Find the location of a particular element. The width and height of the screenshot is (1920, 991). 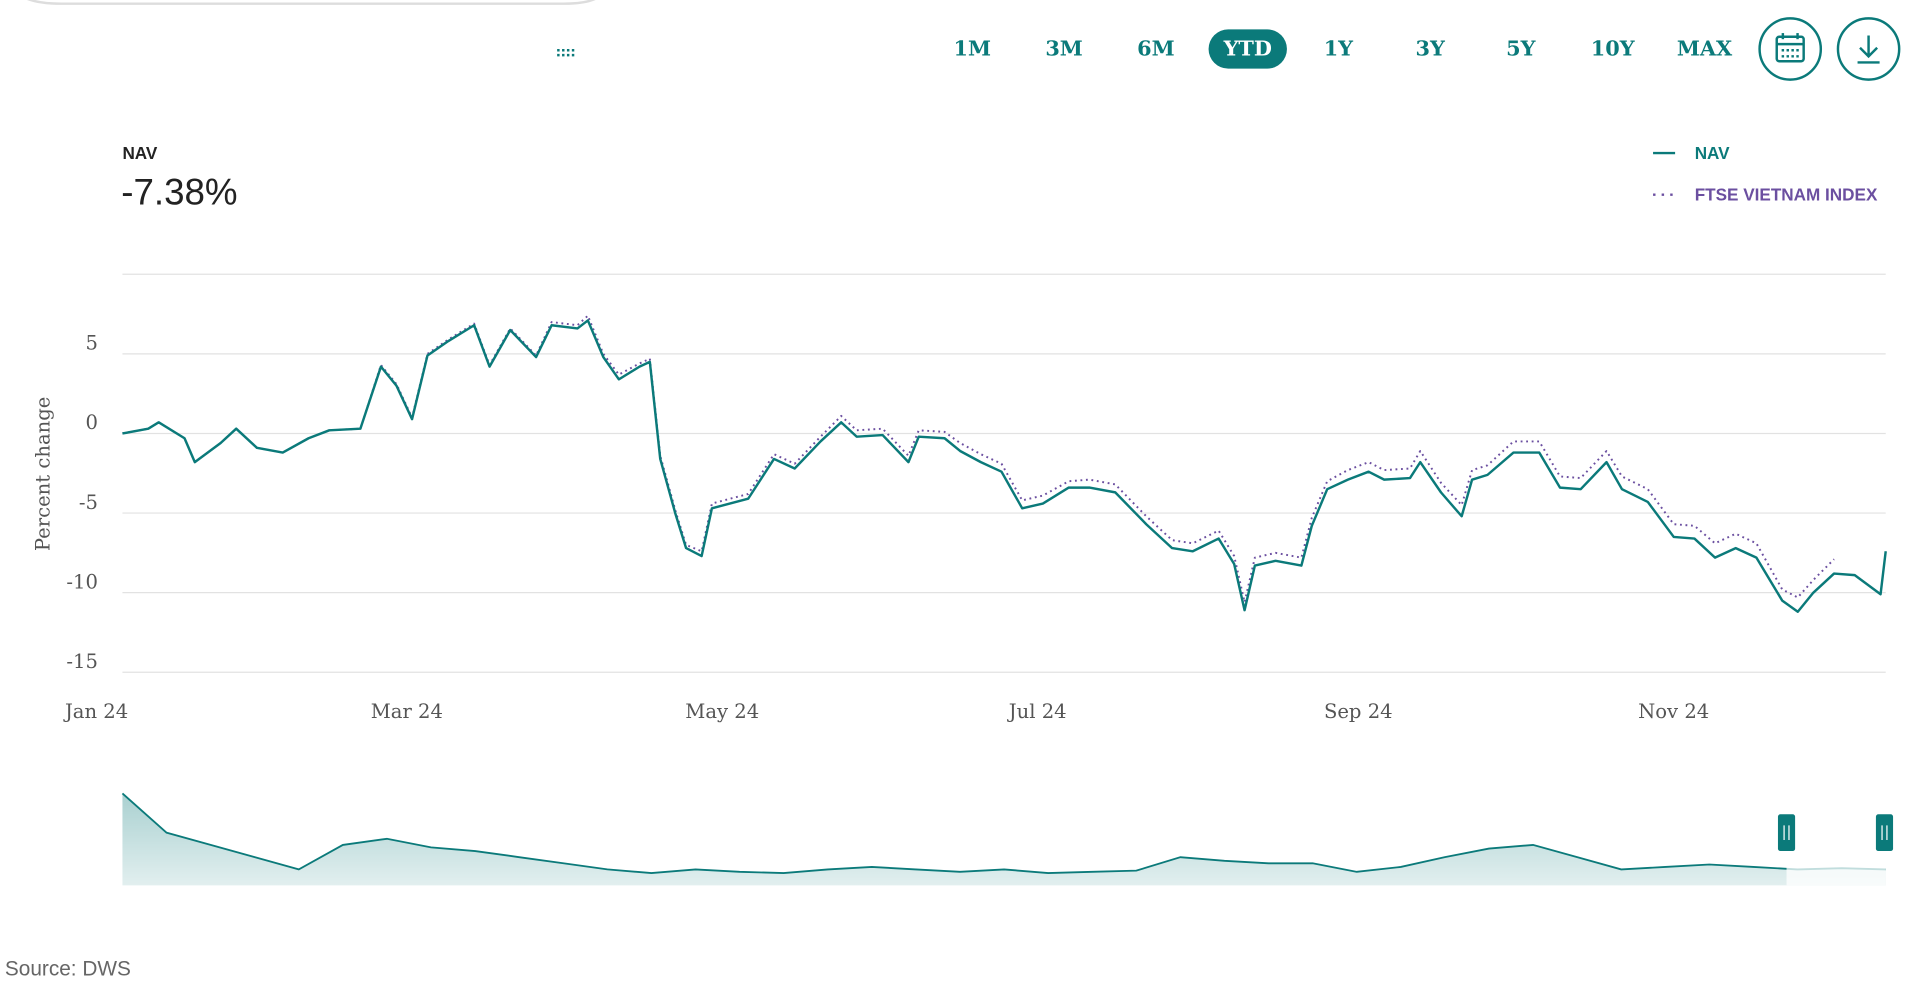

download-button is located at coordinates (1868, 49).